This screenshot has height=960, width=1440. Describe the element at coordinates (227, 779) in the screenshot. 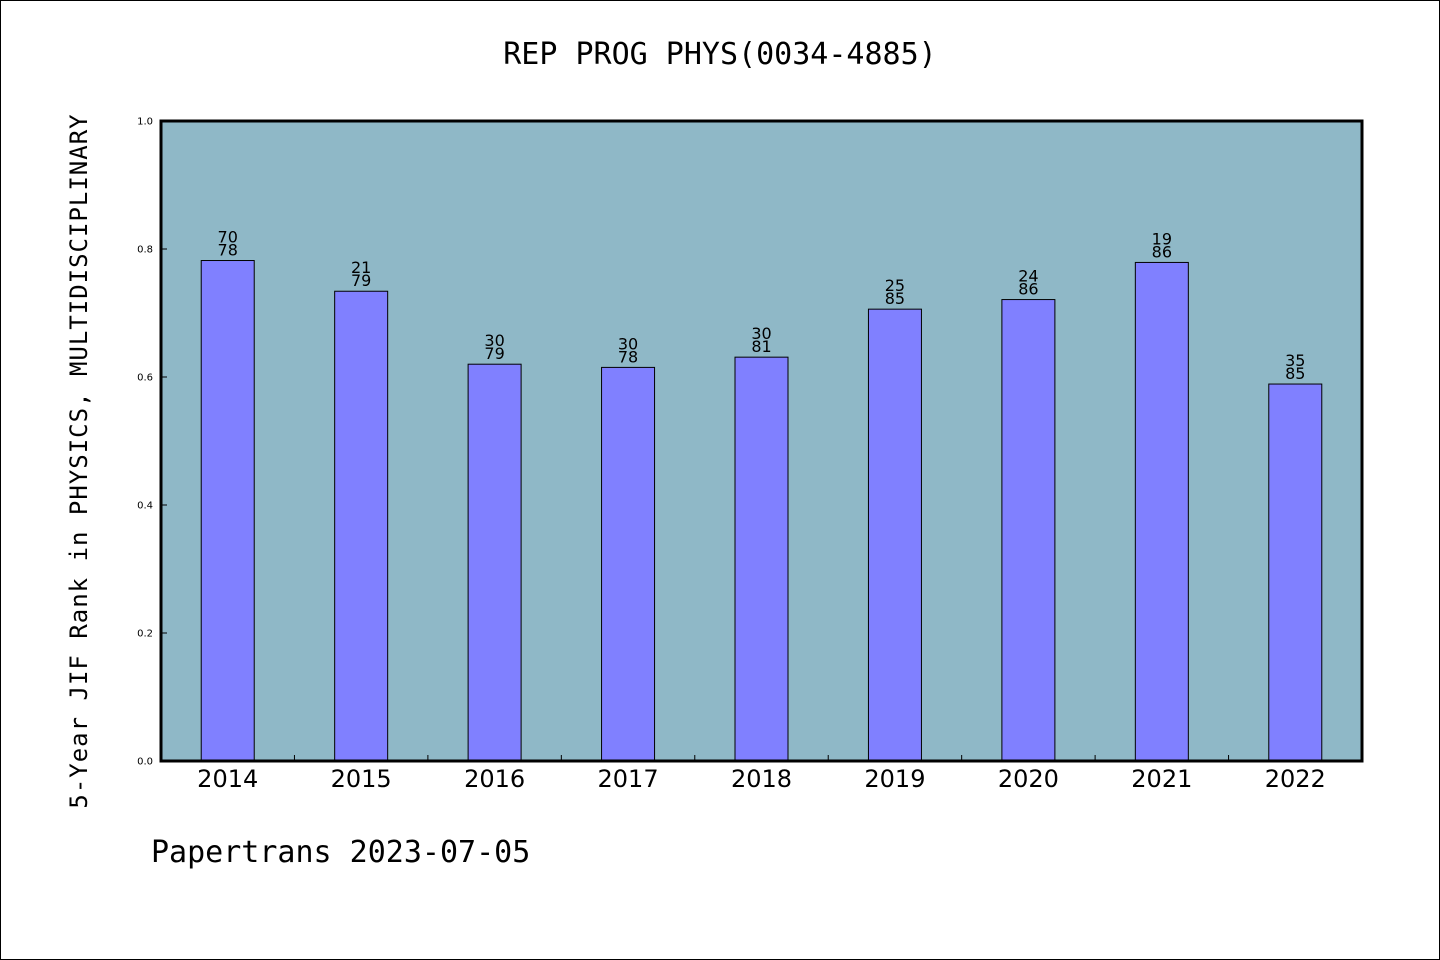

I see `x-tick-label: 2014` at that location.